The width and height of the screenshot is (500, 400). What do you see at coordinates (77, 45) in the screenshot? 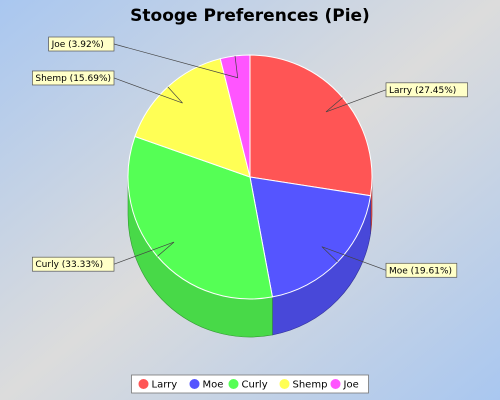
I see `pie-label-text: Joe (3.92%)` at bounding box center [77, 45].